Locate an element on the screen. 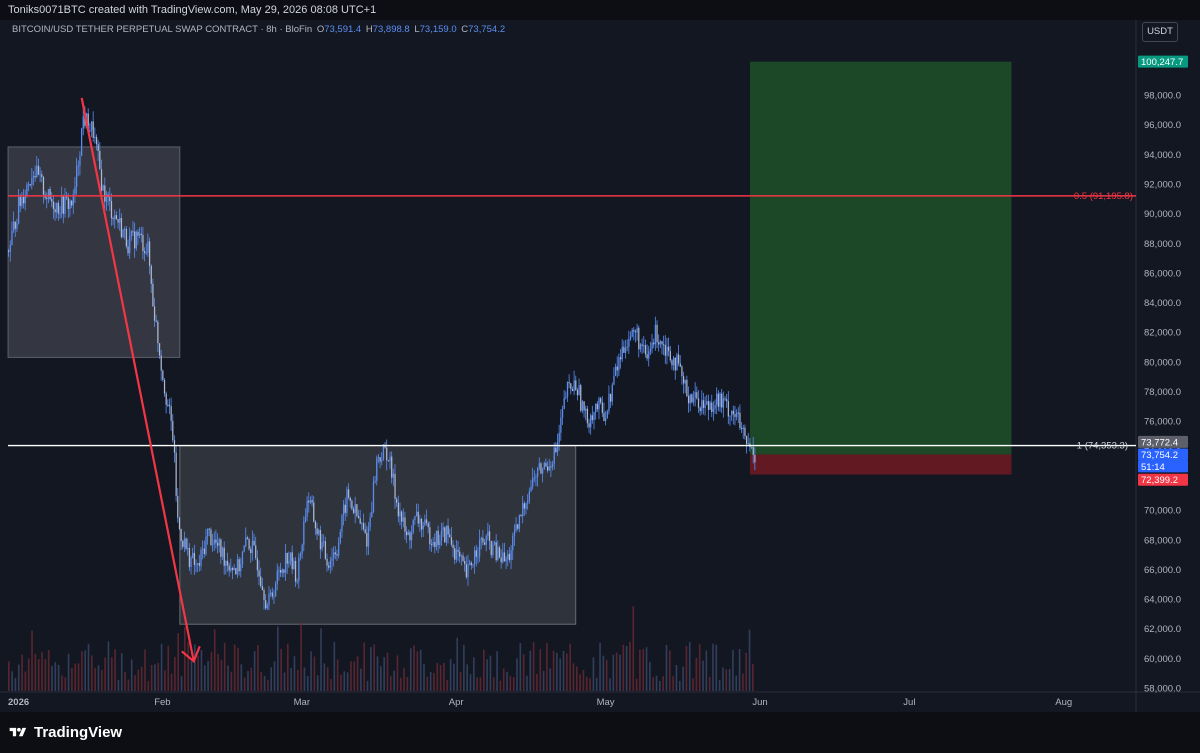 Image resolution: width=1200 pixels, height=753 pixels. open-value: 73,591.4 is located at coordinates (343, 29).